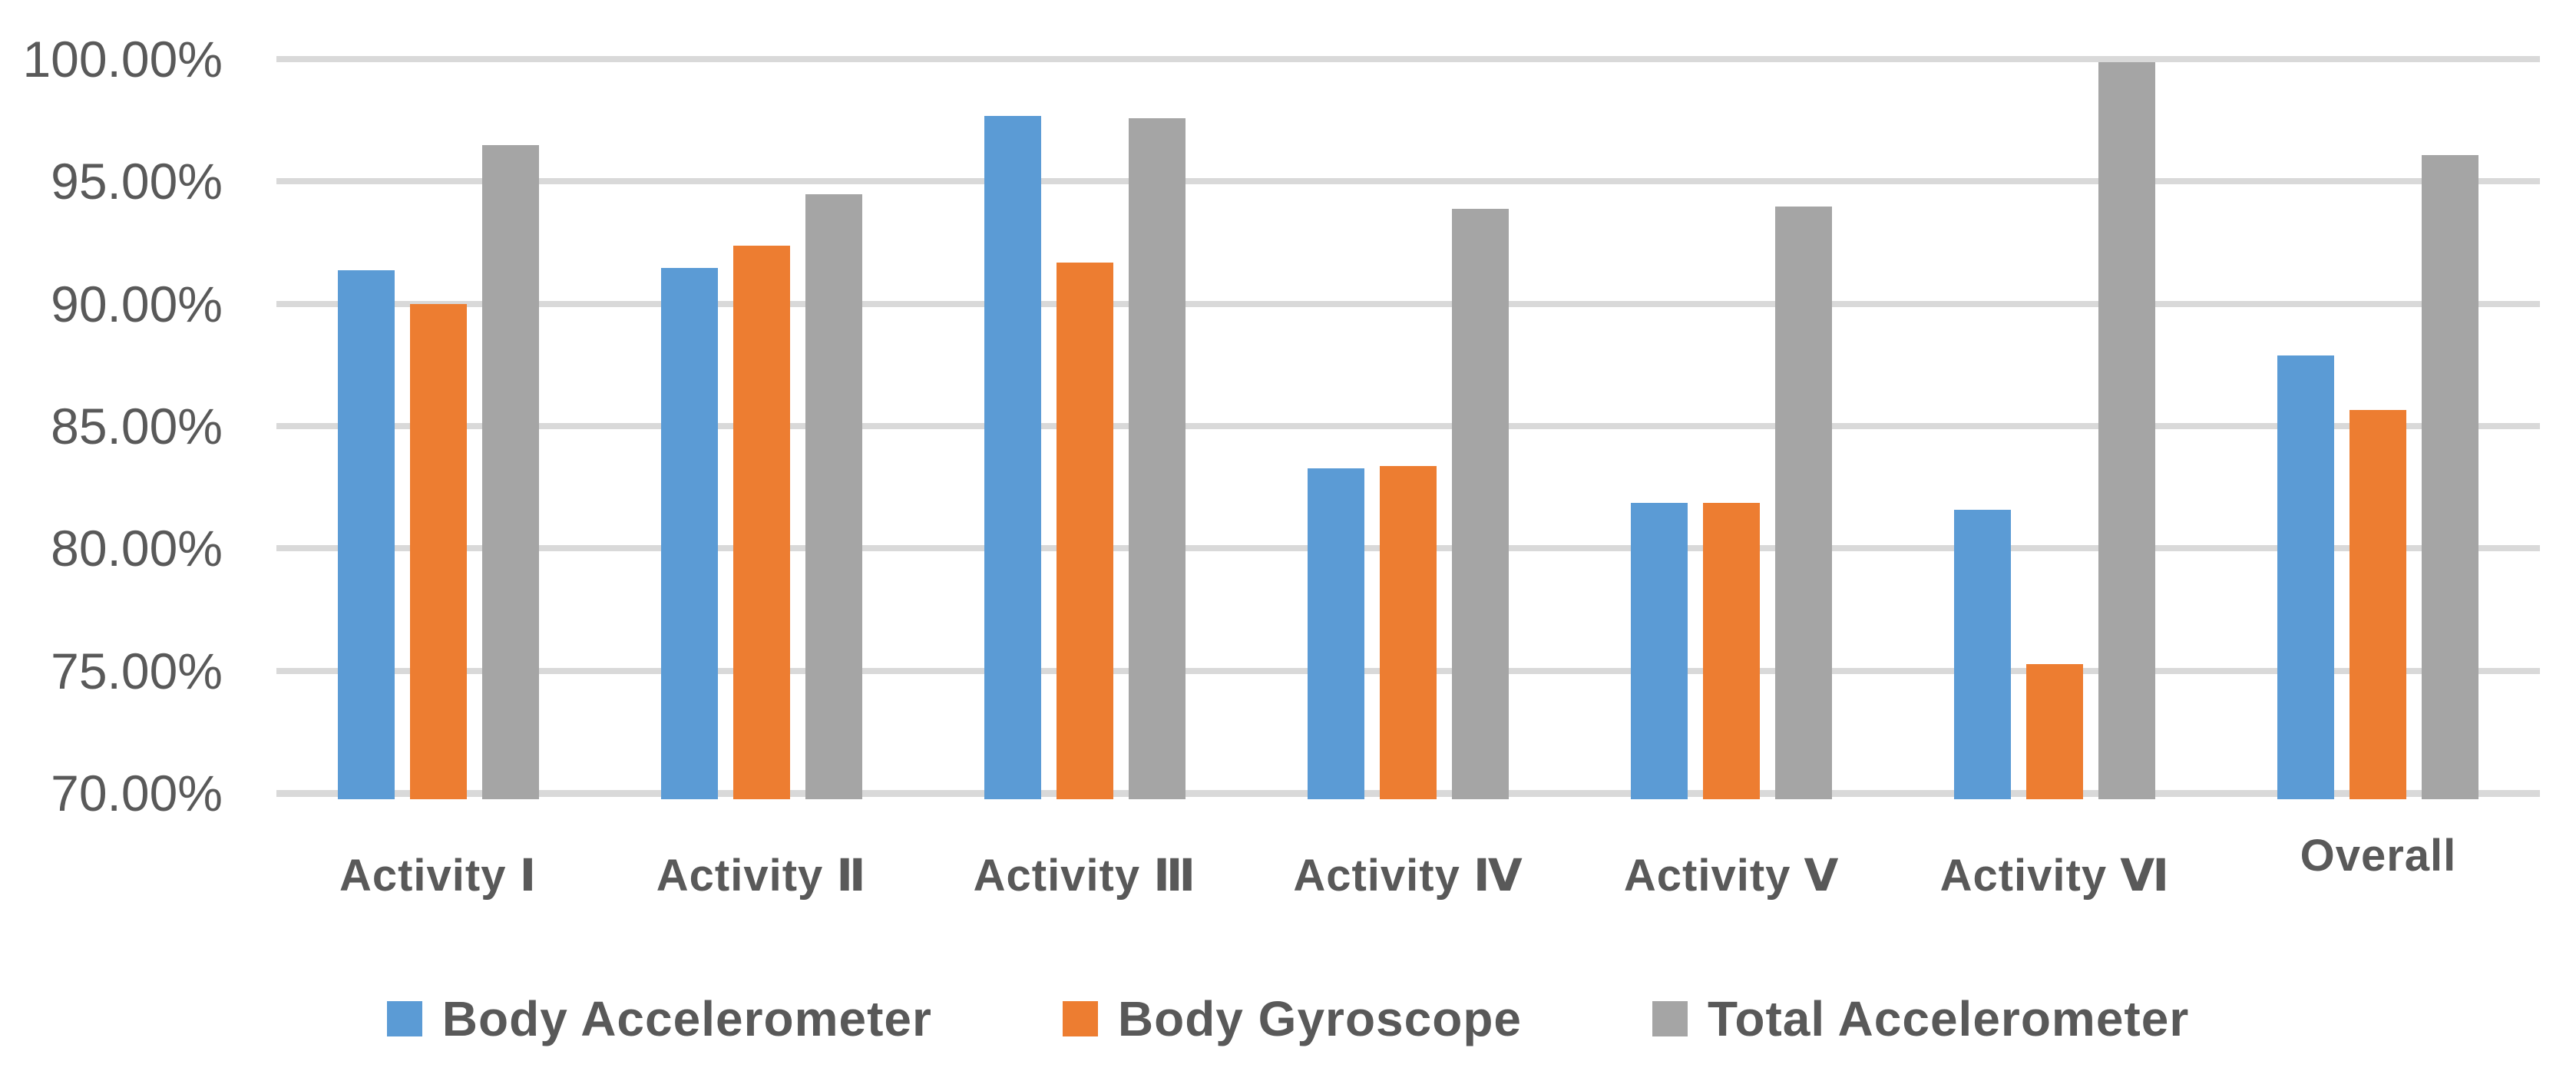 The image size is (2576, 1081). What do you see at coordinates (137, 303) in the screenshot?
I see `y-axis-tick-label: 90.00%` at bounding box center [137, 303].